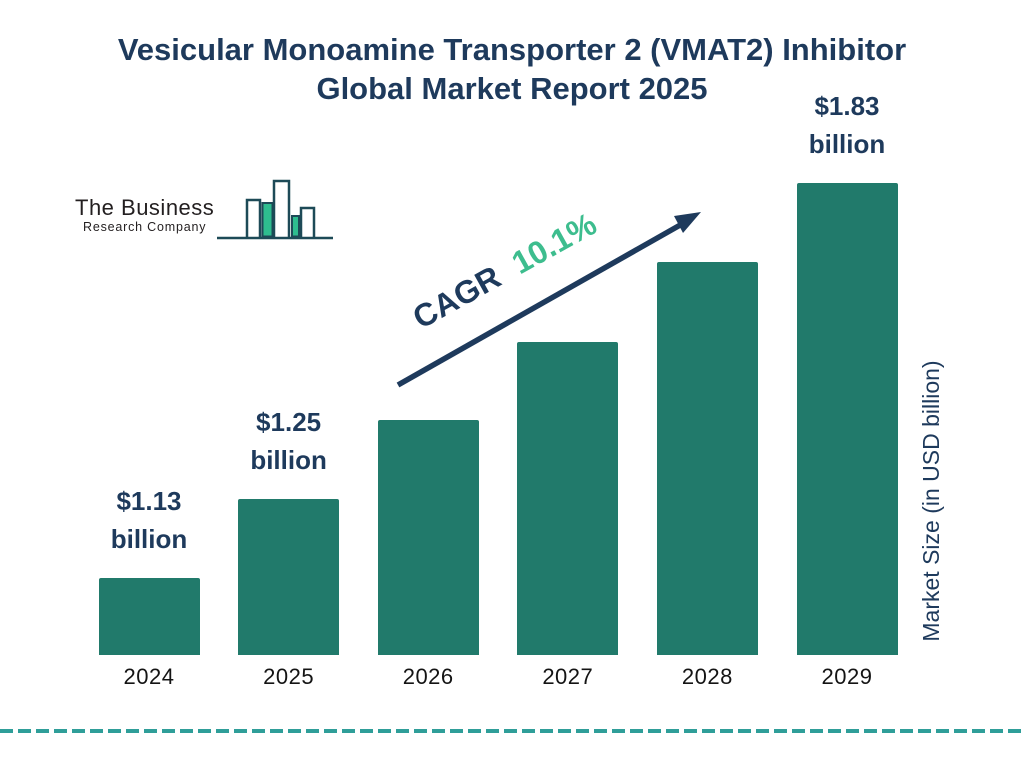  Describe the element at coordinates (847, 676) in the screenshot. I see `x-tick-2029: 2029` at that location.